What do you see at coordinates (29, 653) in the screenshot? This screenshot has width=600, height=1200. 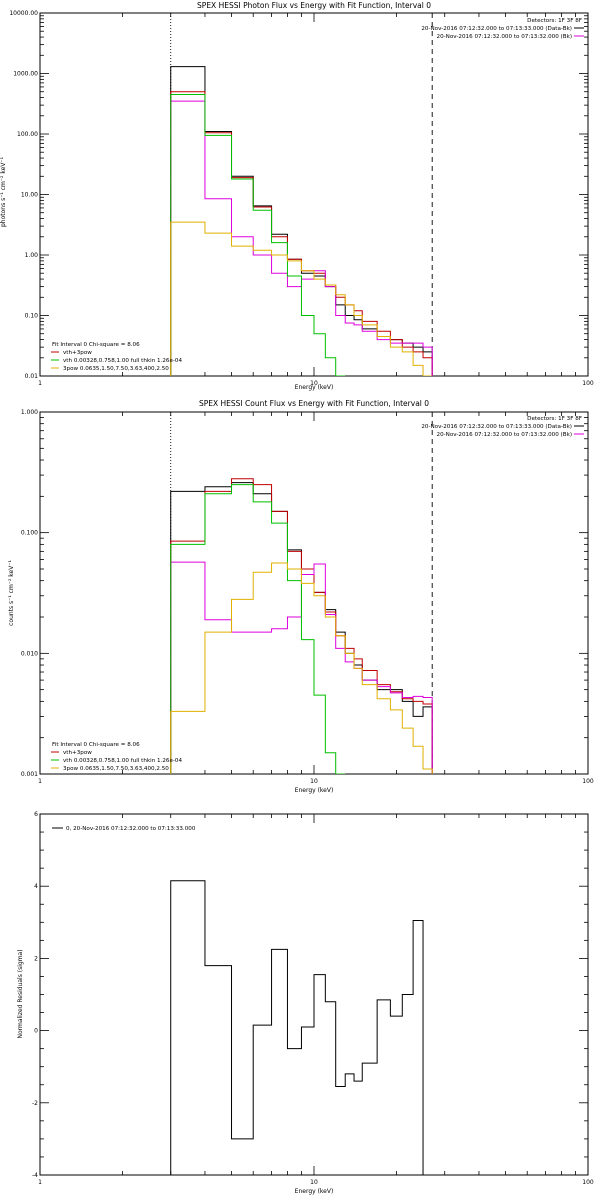 I see `y-tick-label: 0.010` at bounding box center [29, 653].